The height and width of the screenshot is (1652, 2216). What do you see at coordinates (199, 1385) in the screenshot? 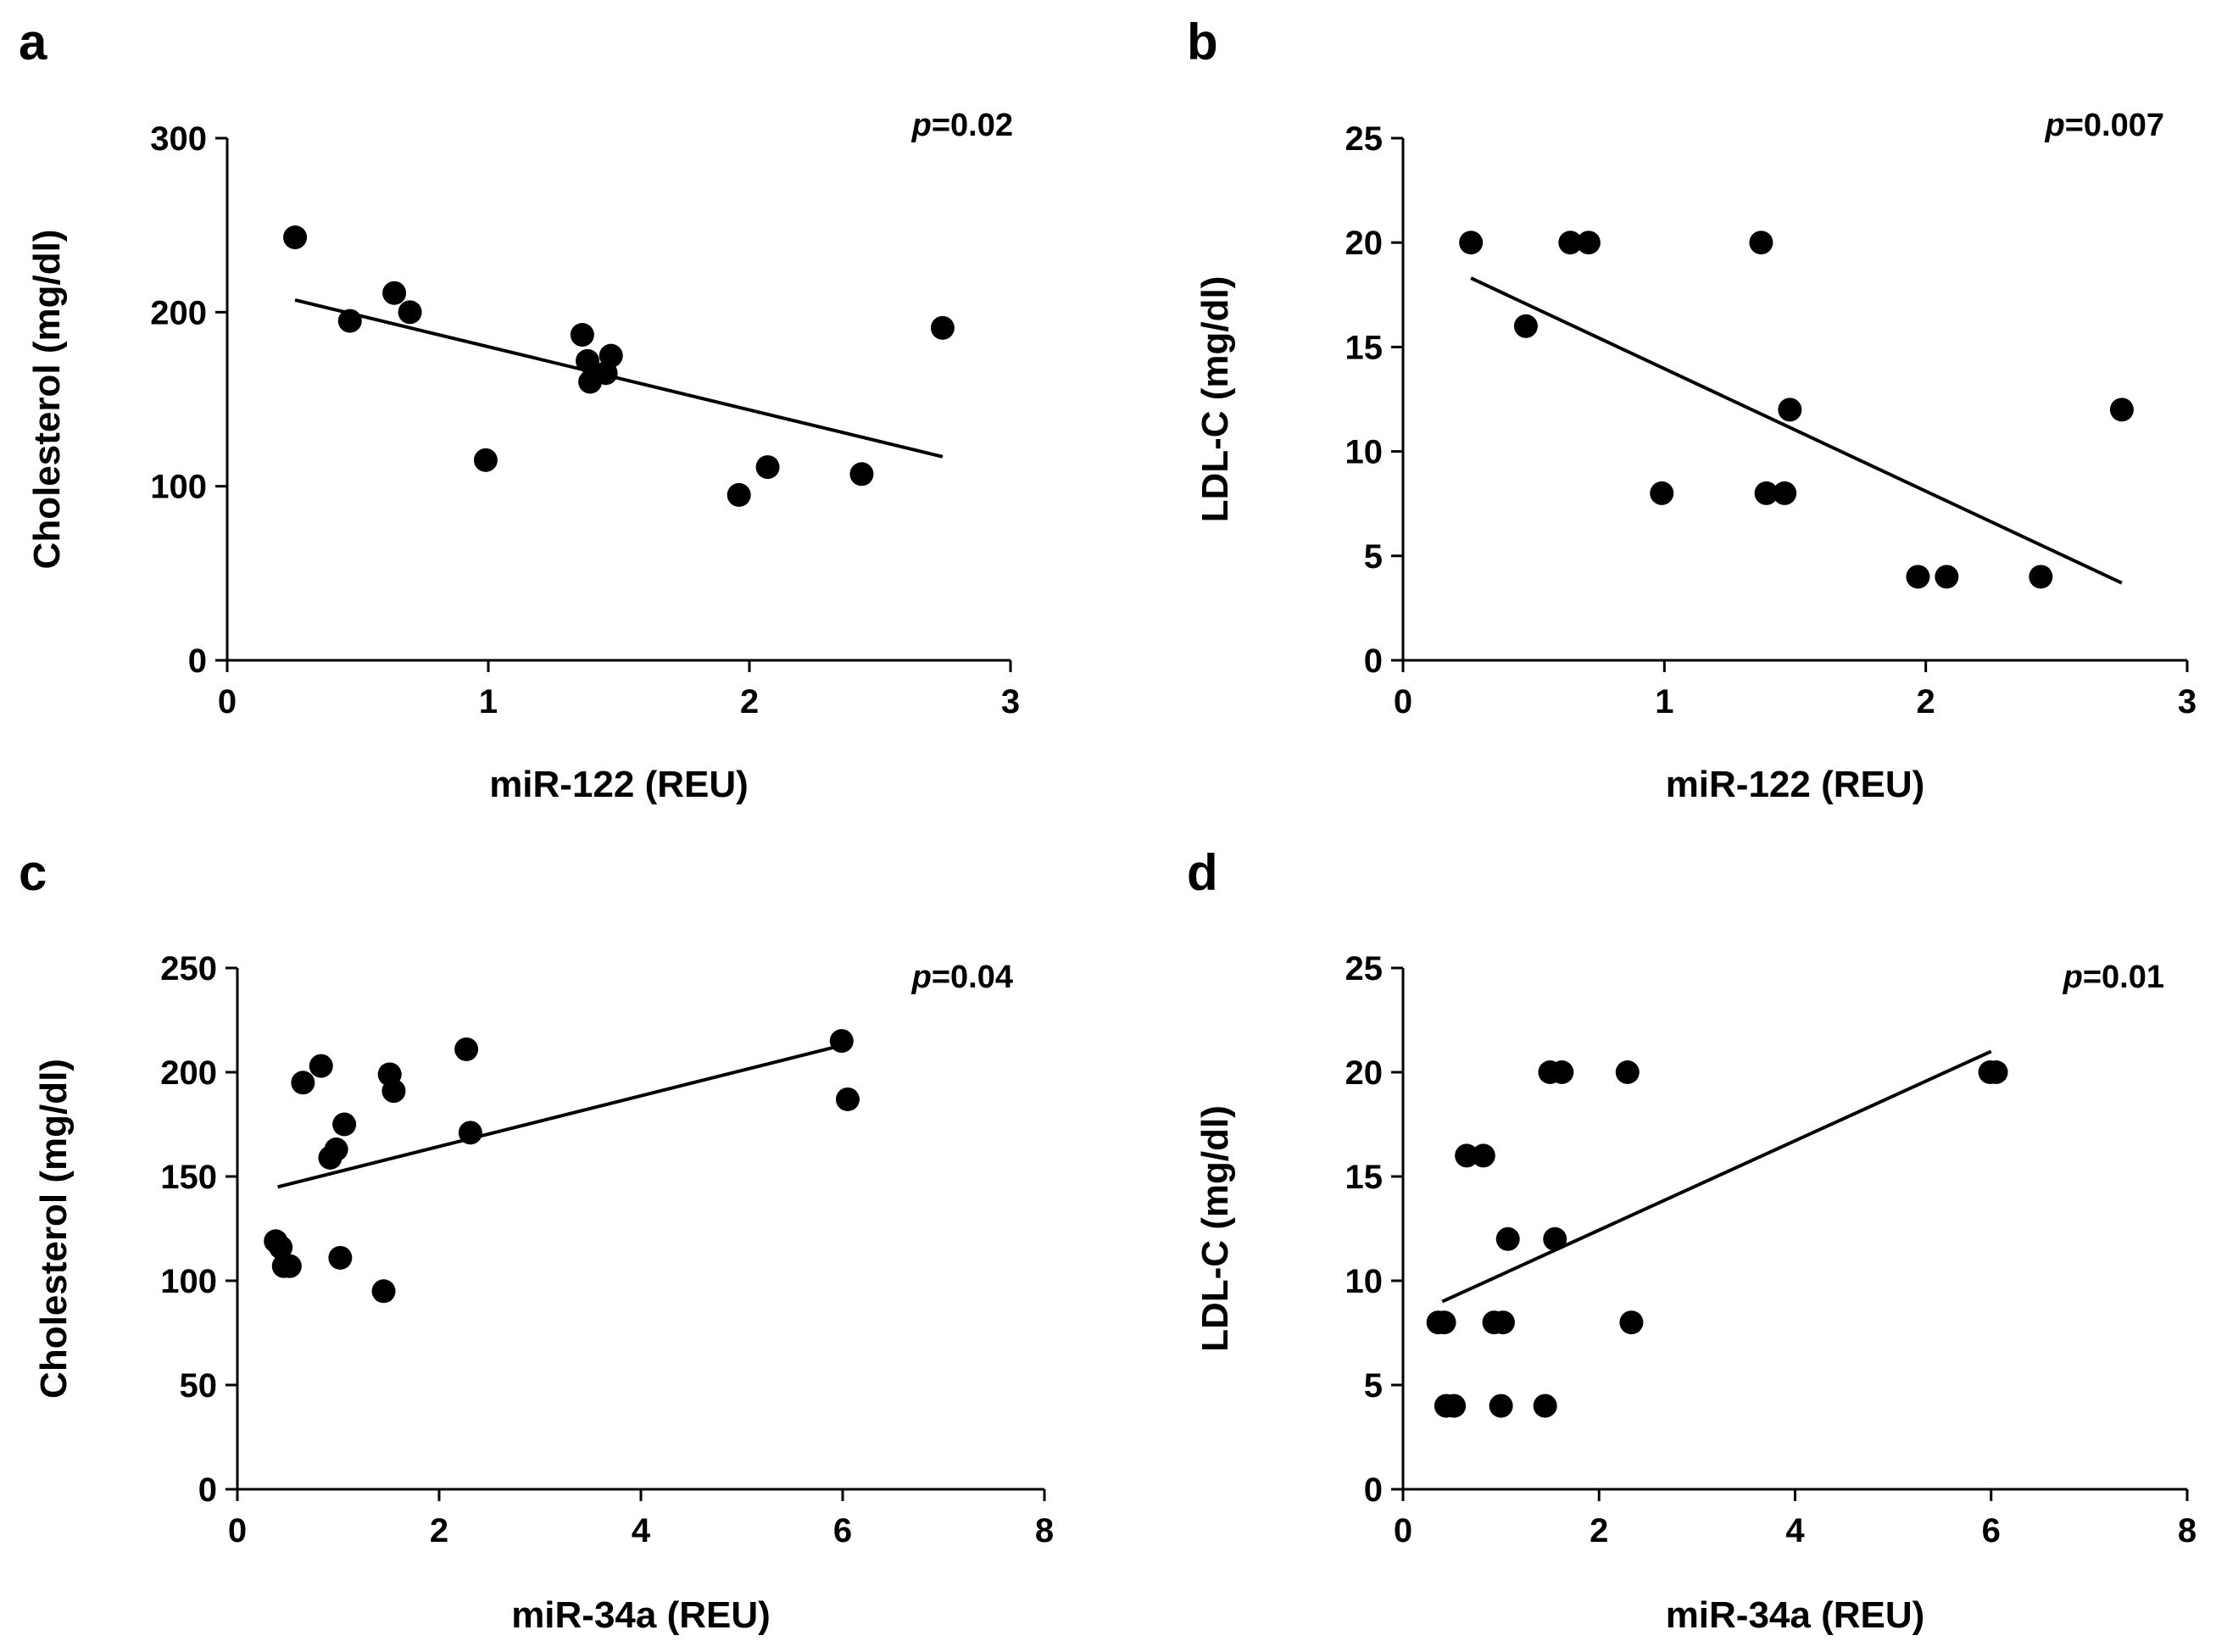
I see `y-tick-label: 50` at bounding box center [199, 1385].